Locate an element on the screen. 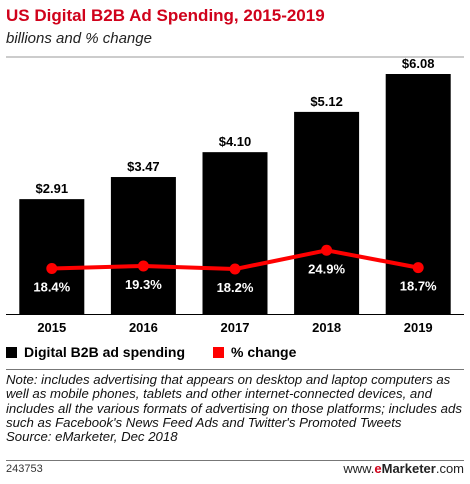  bar-value-label-2017: $4.10 is located at coordinates (235, 141).